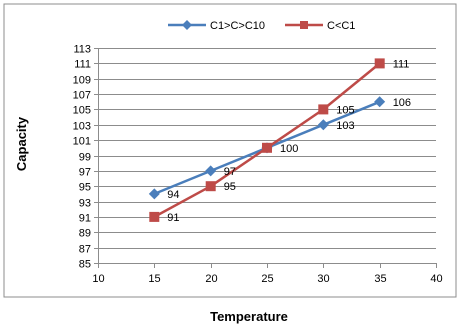  What do you see at coordinates (82, 50) in the screenshot?
I see `y-tick-label: 113` at bounding box center [82, 50].